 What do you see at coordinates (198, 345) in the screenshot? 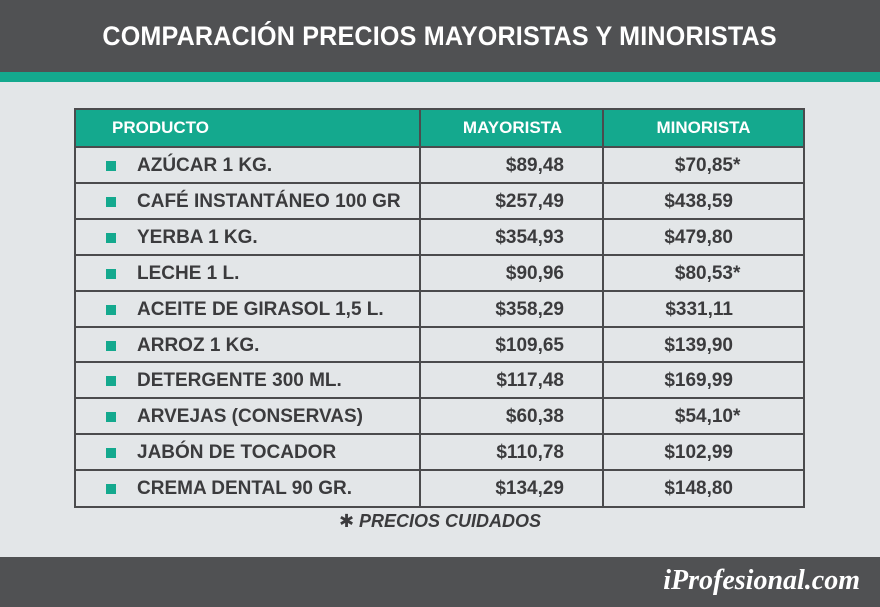
I see `product-name: ARROZ 1 KG.` at bounding box center [198, 345].